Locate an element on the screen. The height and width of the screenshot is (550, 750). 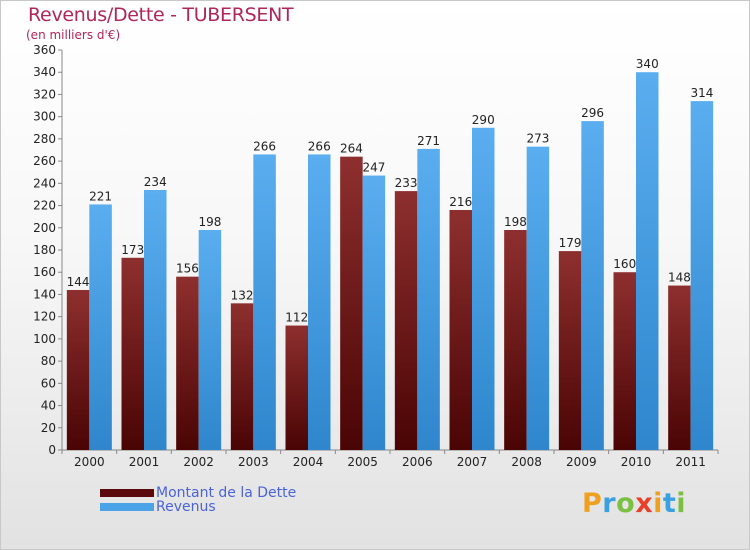
data-label: 314 is located at coordinates (701, 93).